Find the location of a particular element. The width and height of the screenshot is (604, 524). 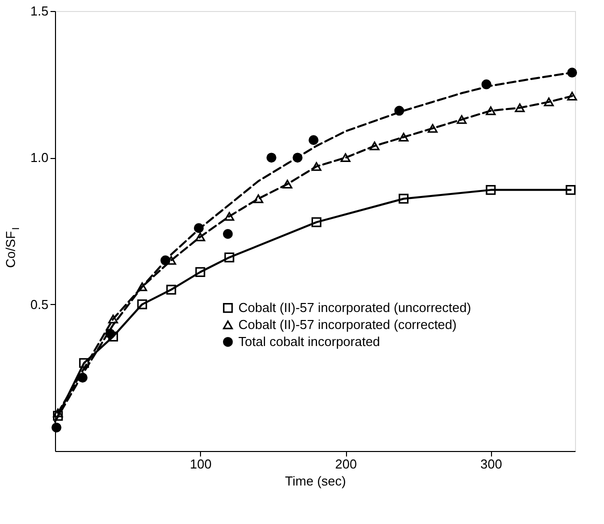

x-axis-title: Time (sec) is located at coordinates (315, 481).